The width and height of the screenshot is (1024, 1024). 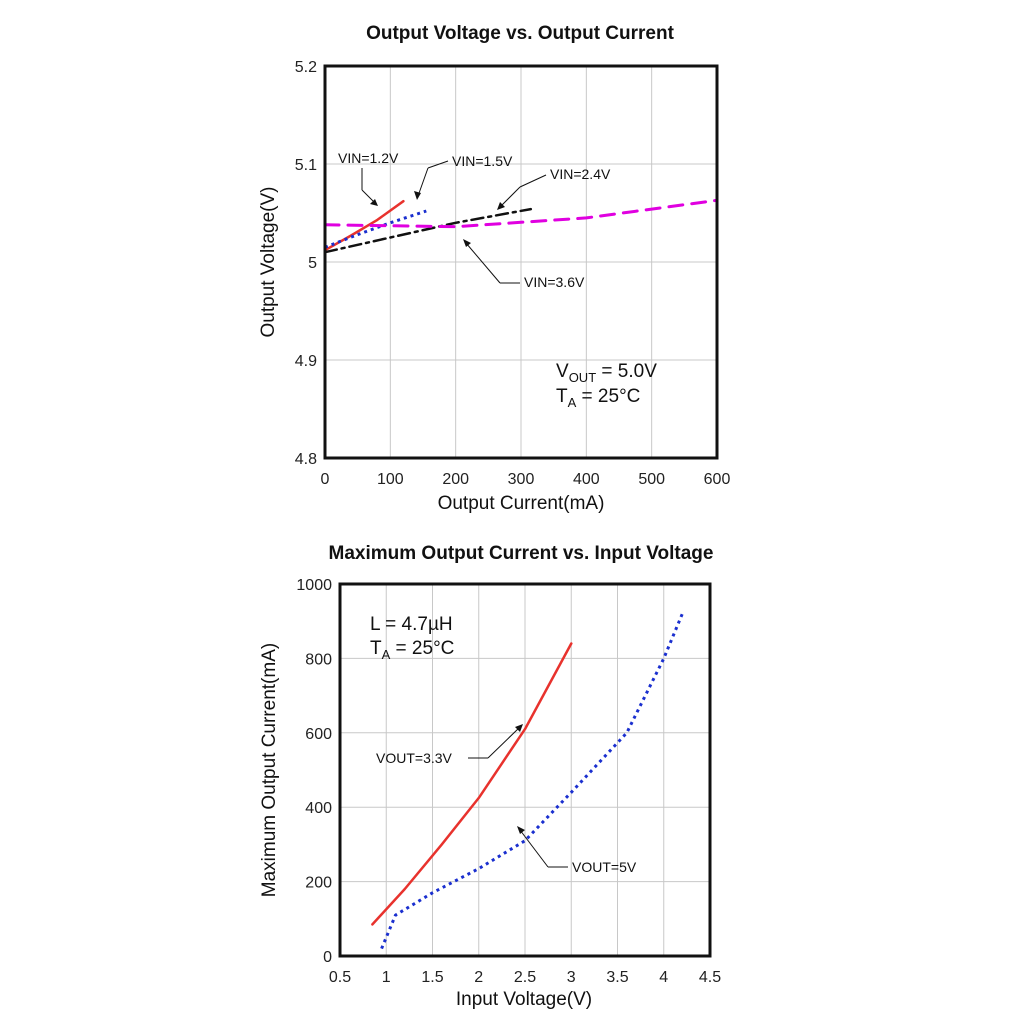 I want to click on x-tick-label: 1.5, so click(x=432, y=977).